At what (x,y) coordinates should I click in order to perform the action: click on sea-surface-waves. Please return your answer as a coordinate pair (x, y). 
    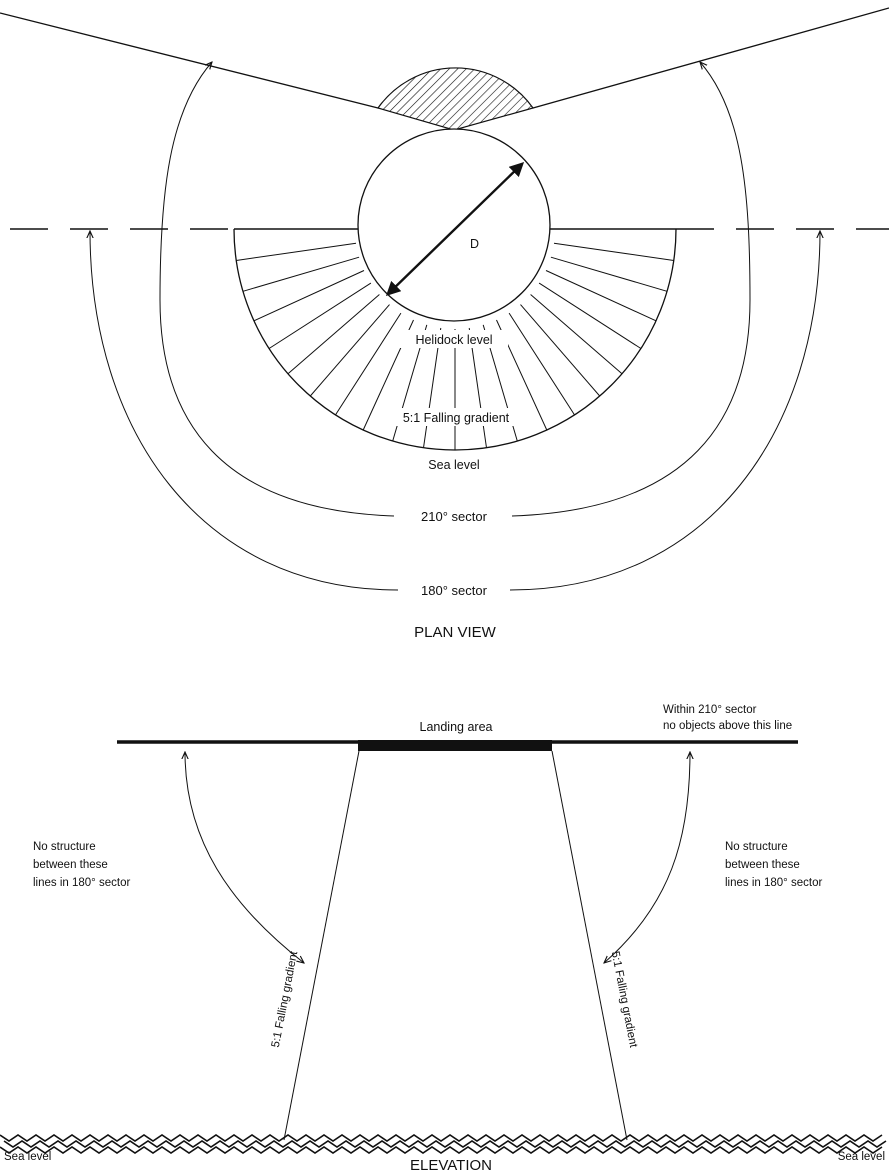
    Looking at the image, I should click on (443, 1144).